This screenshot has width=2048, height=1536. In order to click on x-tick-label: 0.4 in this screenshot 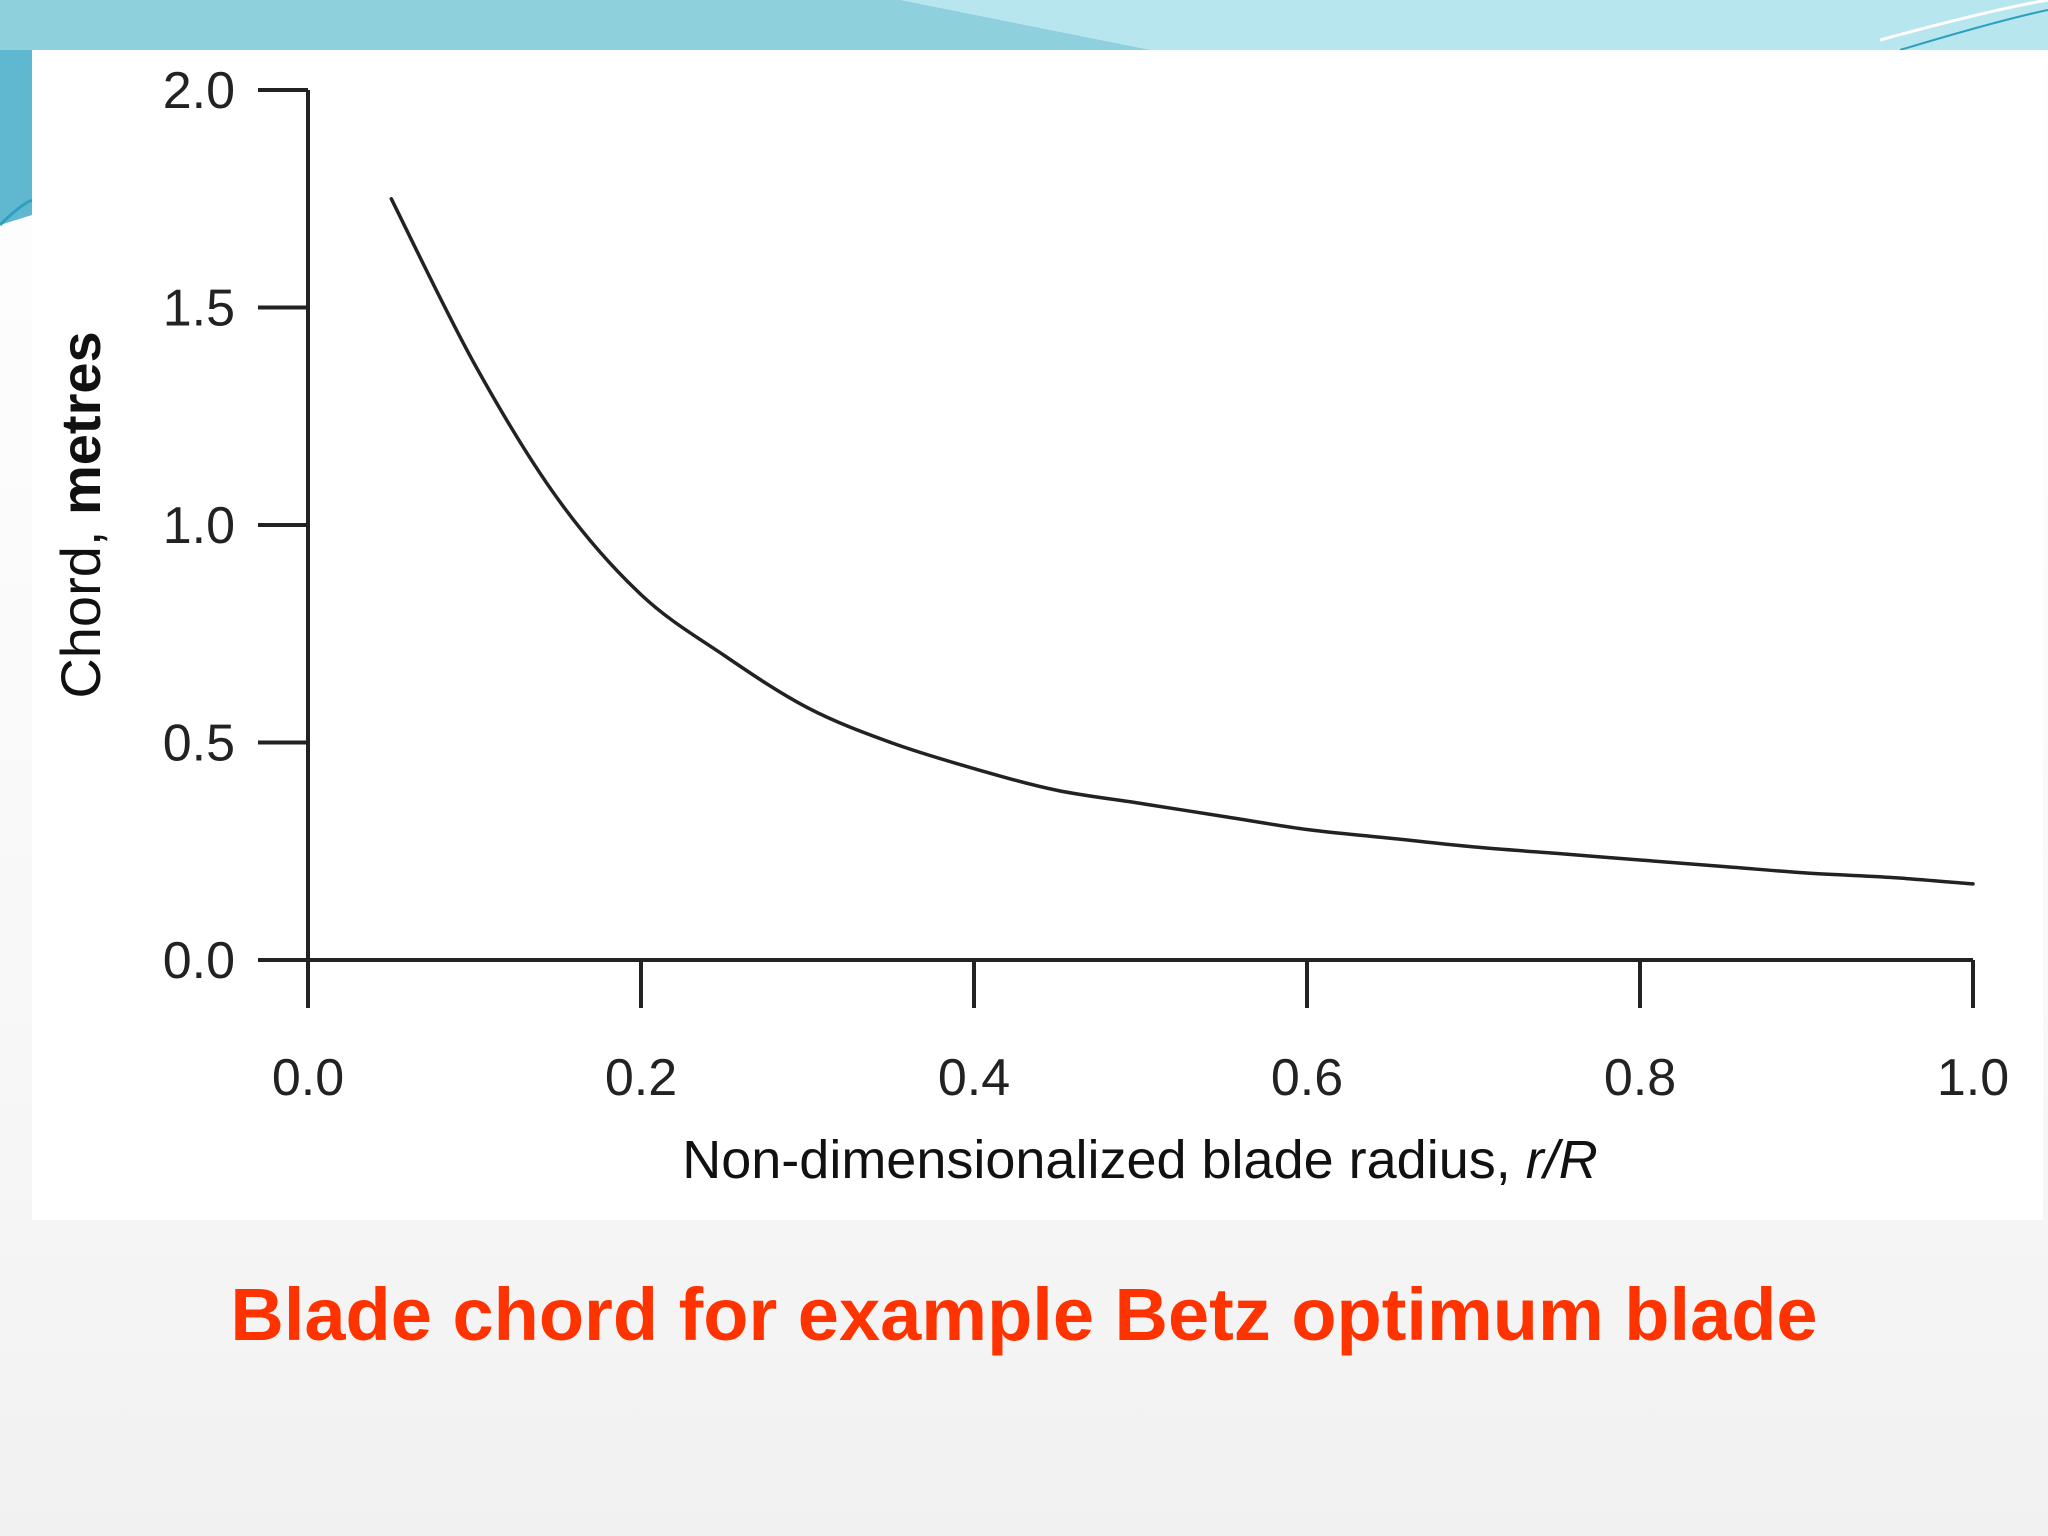, I will do `click(974, 1078)`.